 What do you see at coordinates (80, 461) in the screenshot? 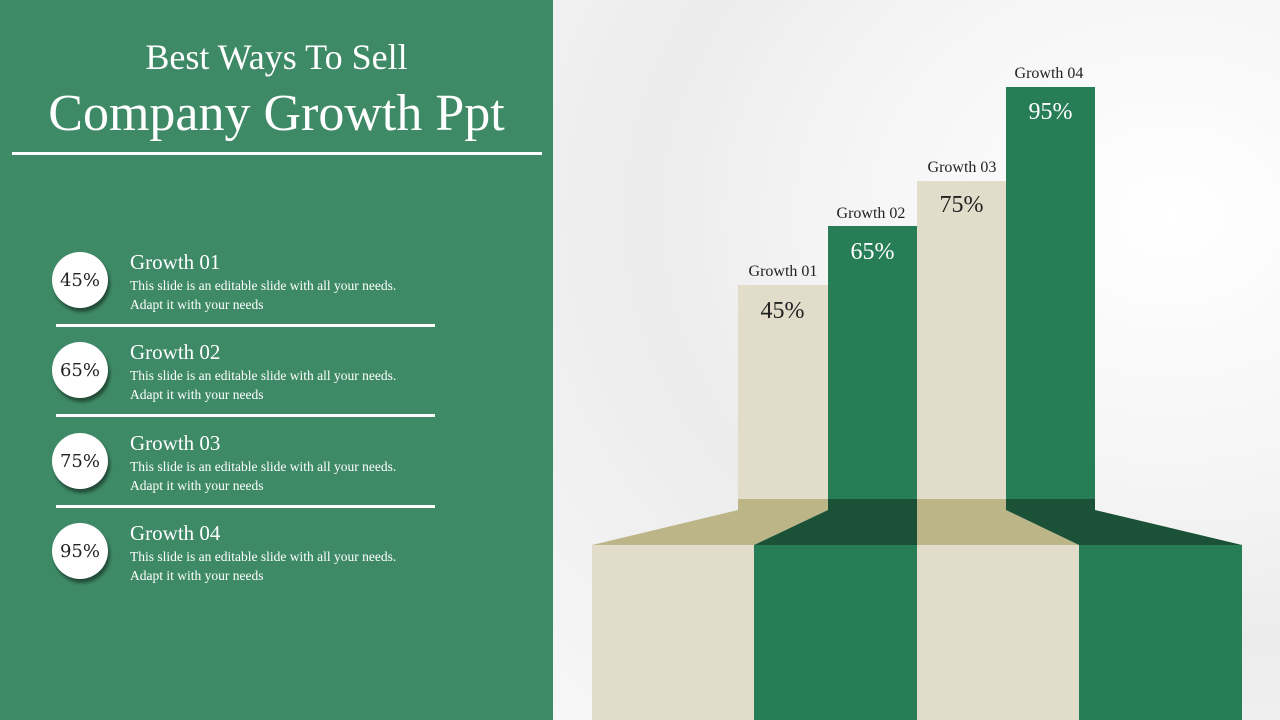
I see `percent-badge: 75%` at bounding box center [80, 461].